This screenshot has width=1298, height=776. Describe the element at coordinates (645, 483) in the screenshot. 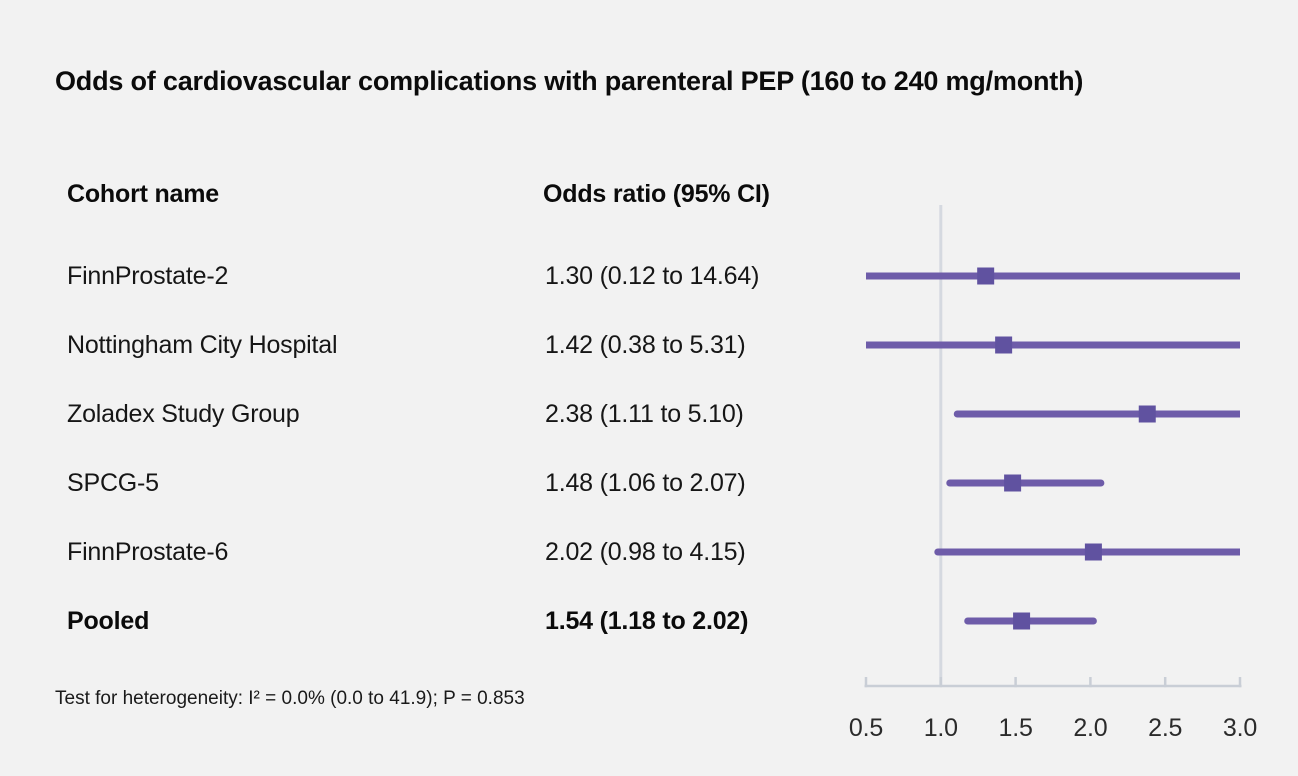

I see `study-or-value: 1.48 (1.06 to 2.07)` at that location.